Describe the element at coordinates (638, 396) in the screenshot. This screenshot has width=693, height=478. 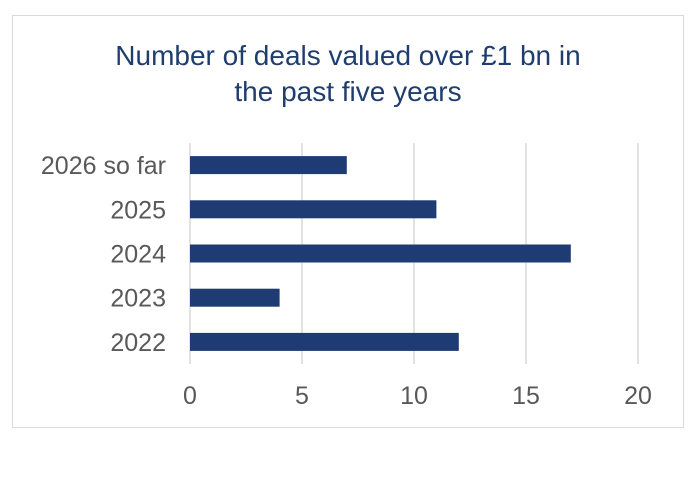
I see `x-tick-label-20: 20` at that location.